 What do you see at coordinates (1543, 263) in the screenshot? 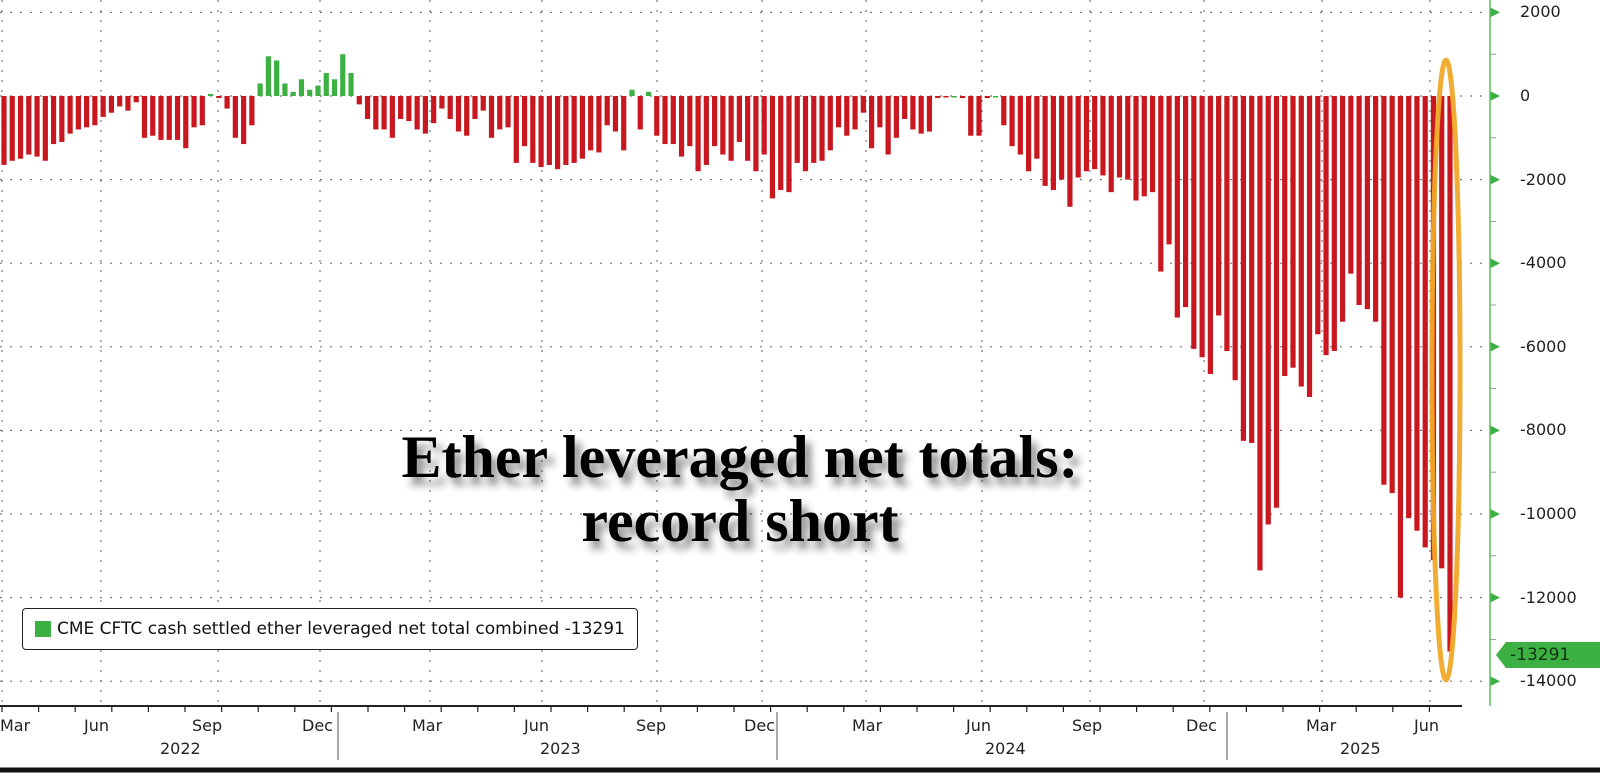
I see `y-tick-label: -4000` at bounding box center [1543, 263].